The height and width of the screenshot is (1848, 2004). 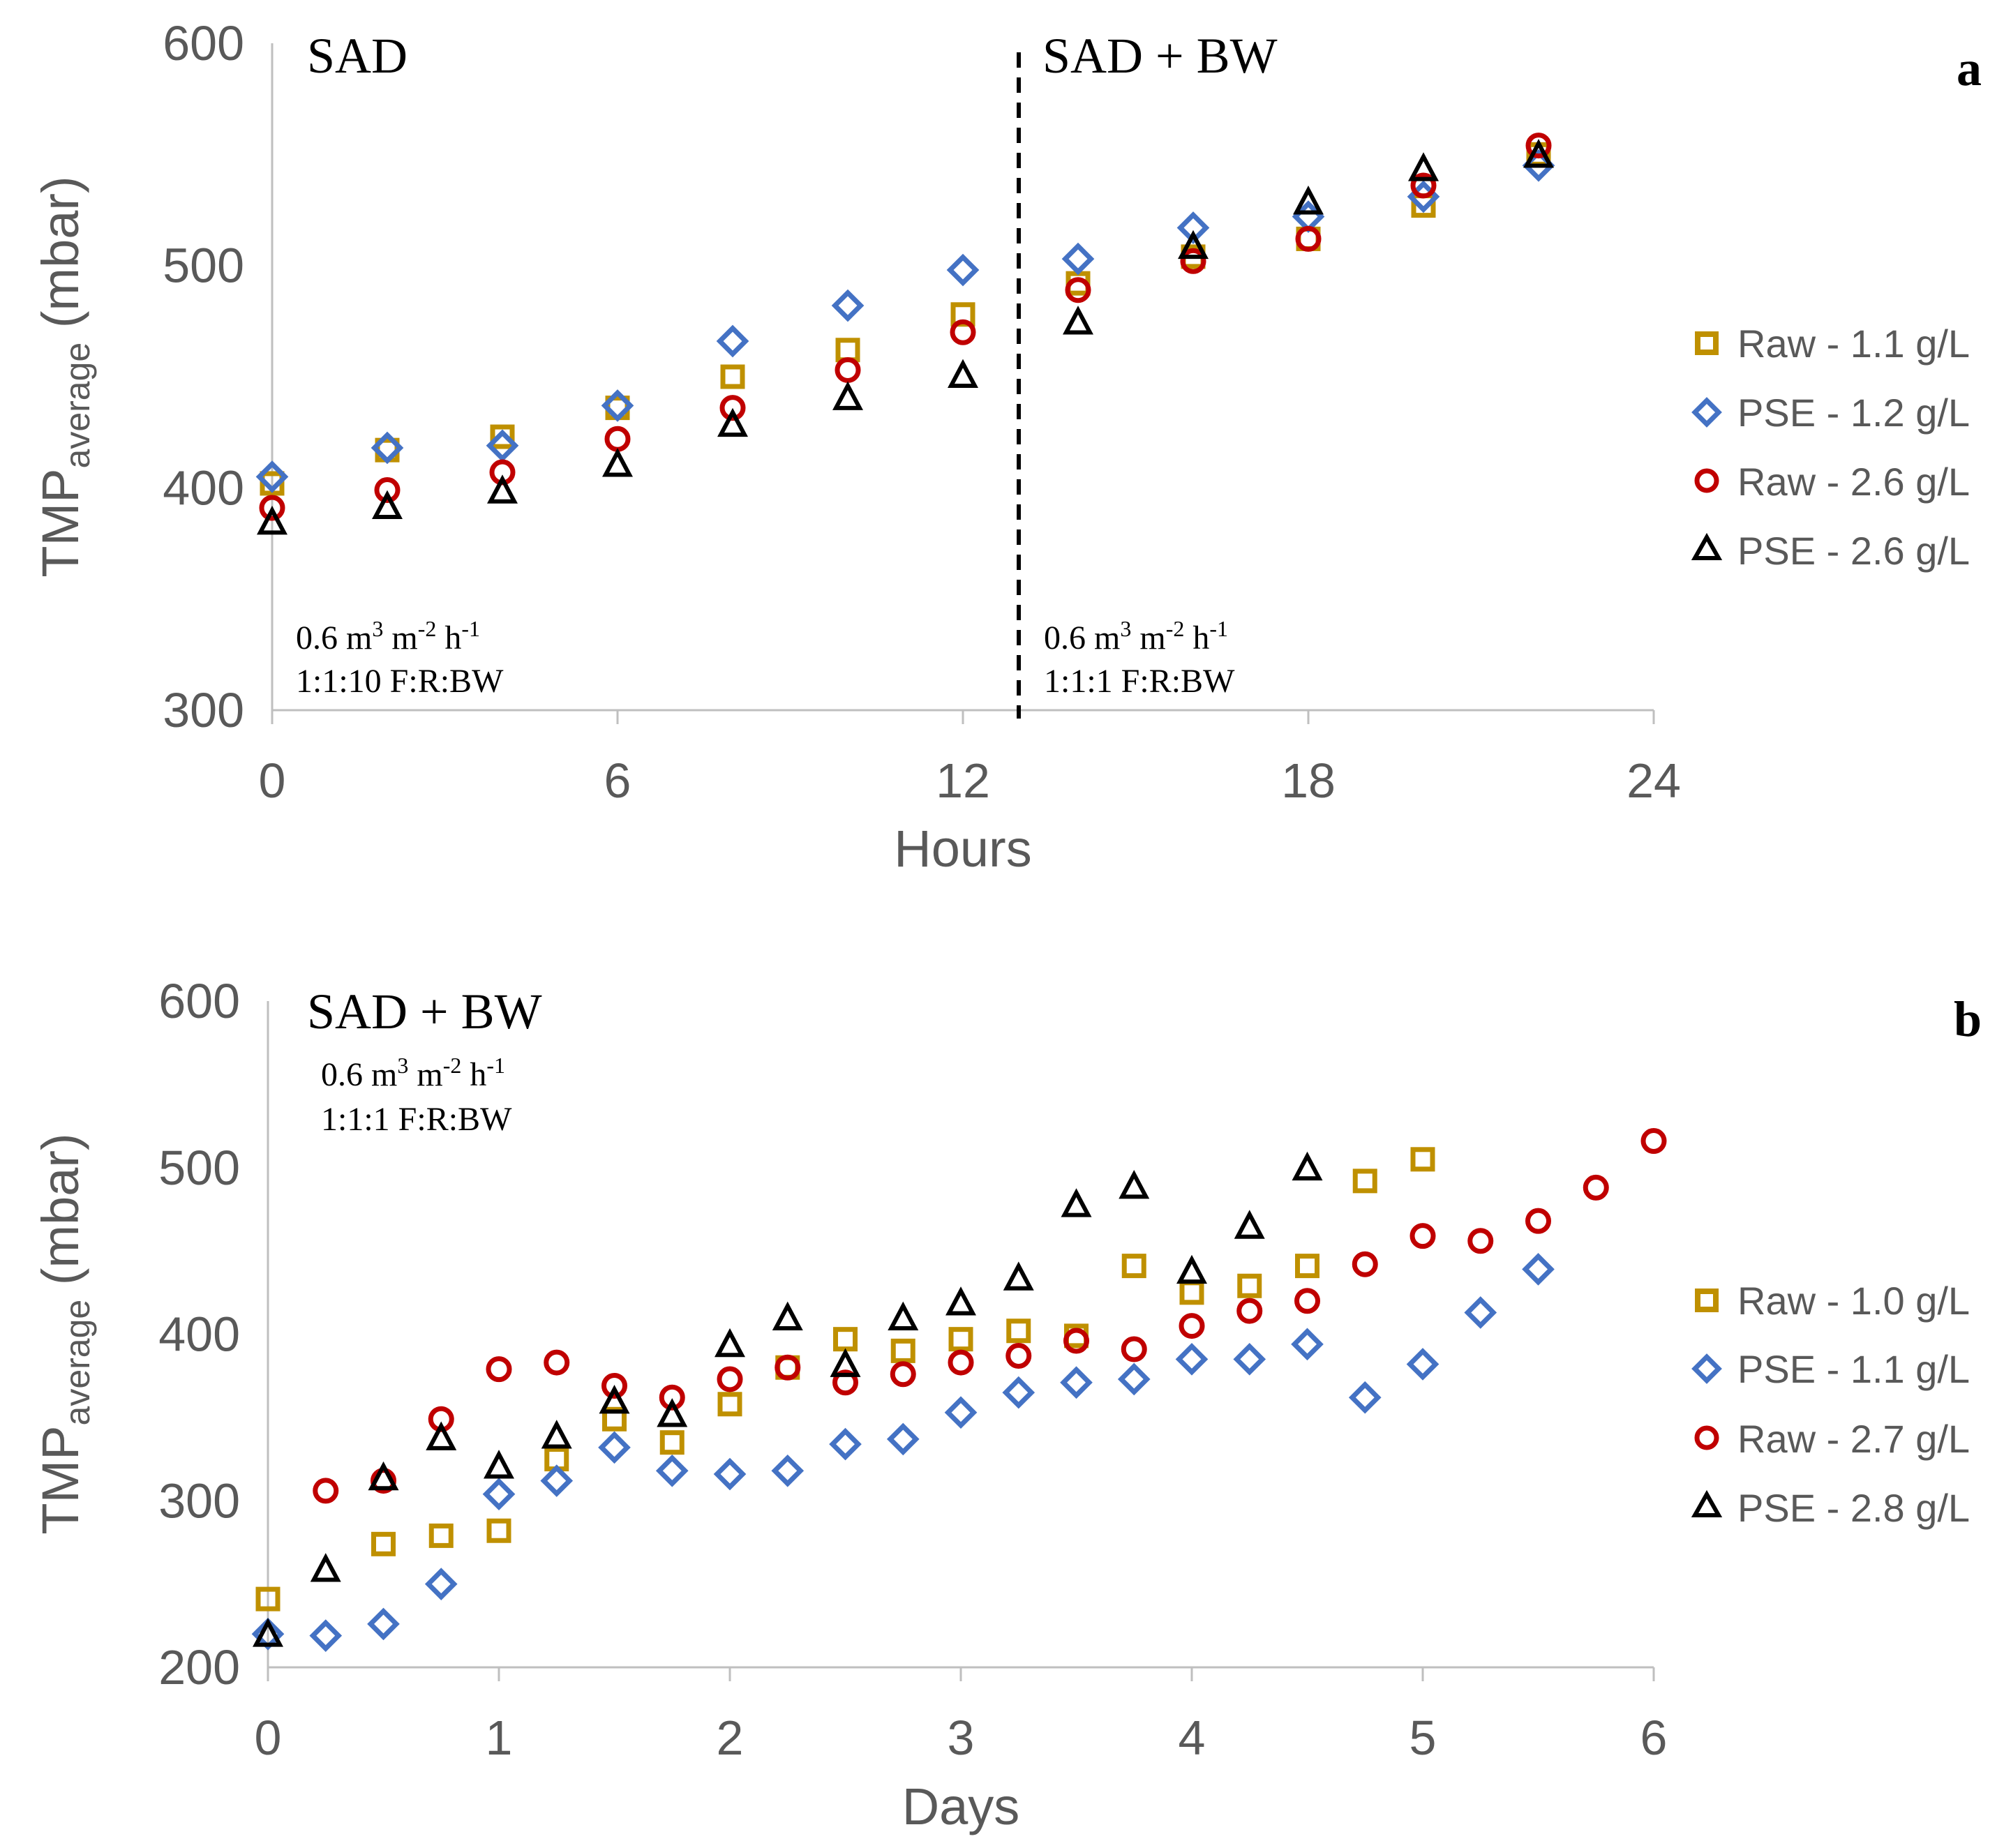 I want to click on panel-b-condition-line2: 1:1:1 F:R:BW, so click(x=416, y=1119).